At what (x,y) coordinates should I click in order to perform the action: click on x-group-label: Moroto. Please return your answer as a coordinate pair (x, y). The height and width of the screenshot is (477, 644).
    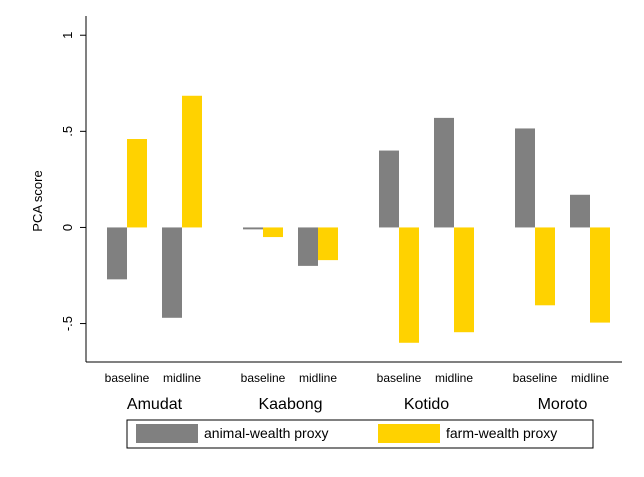
    Looking at the image, I should click on (563, 404).